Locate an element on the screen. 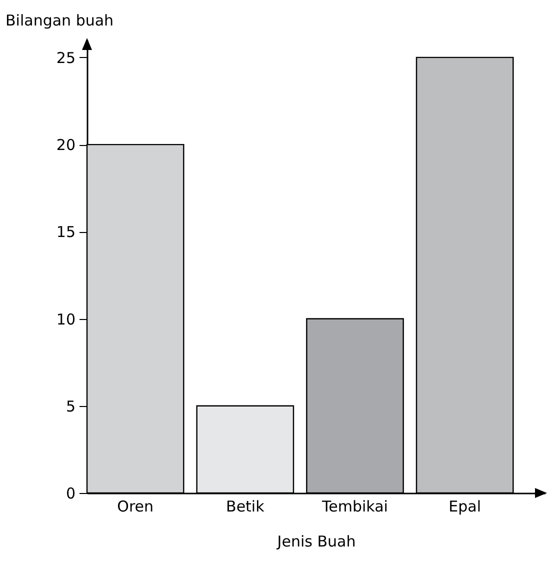 The height and width of the screenshot is (562, 558). y-tick-label: 20 is located at coordinates (66, 145).